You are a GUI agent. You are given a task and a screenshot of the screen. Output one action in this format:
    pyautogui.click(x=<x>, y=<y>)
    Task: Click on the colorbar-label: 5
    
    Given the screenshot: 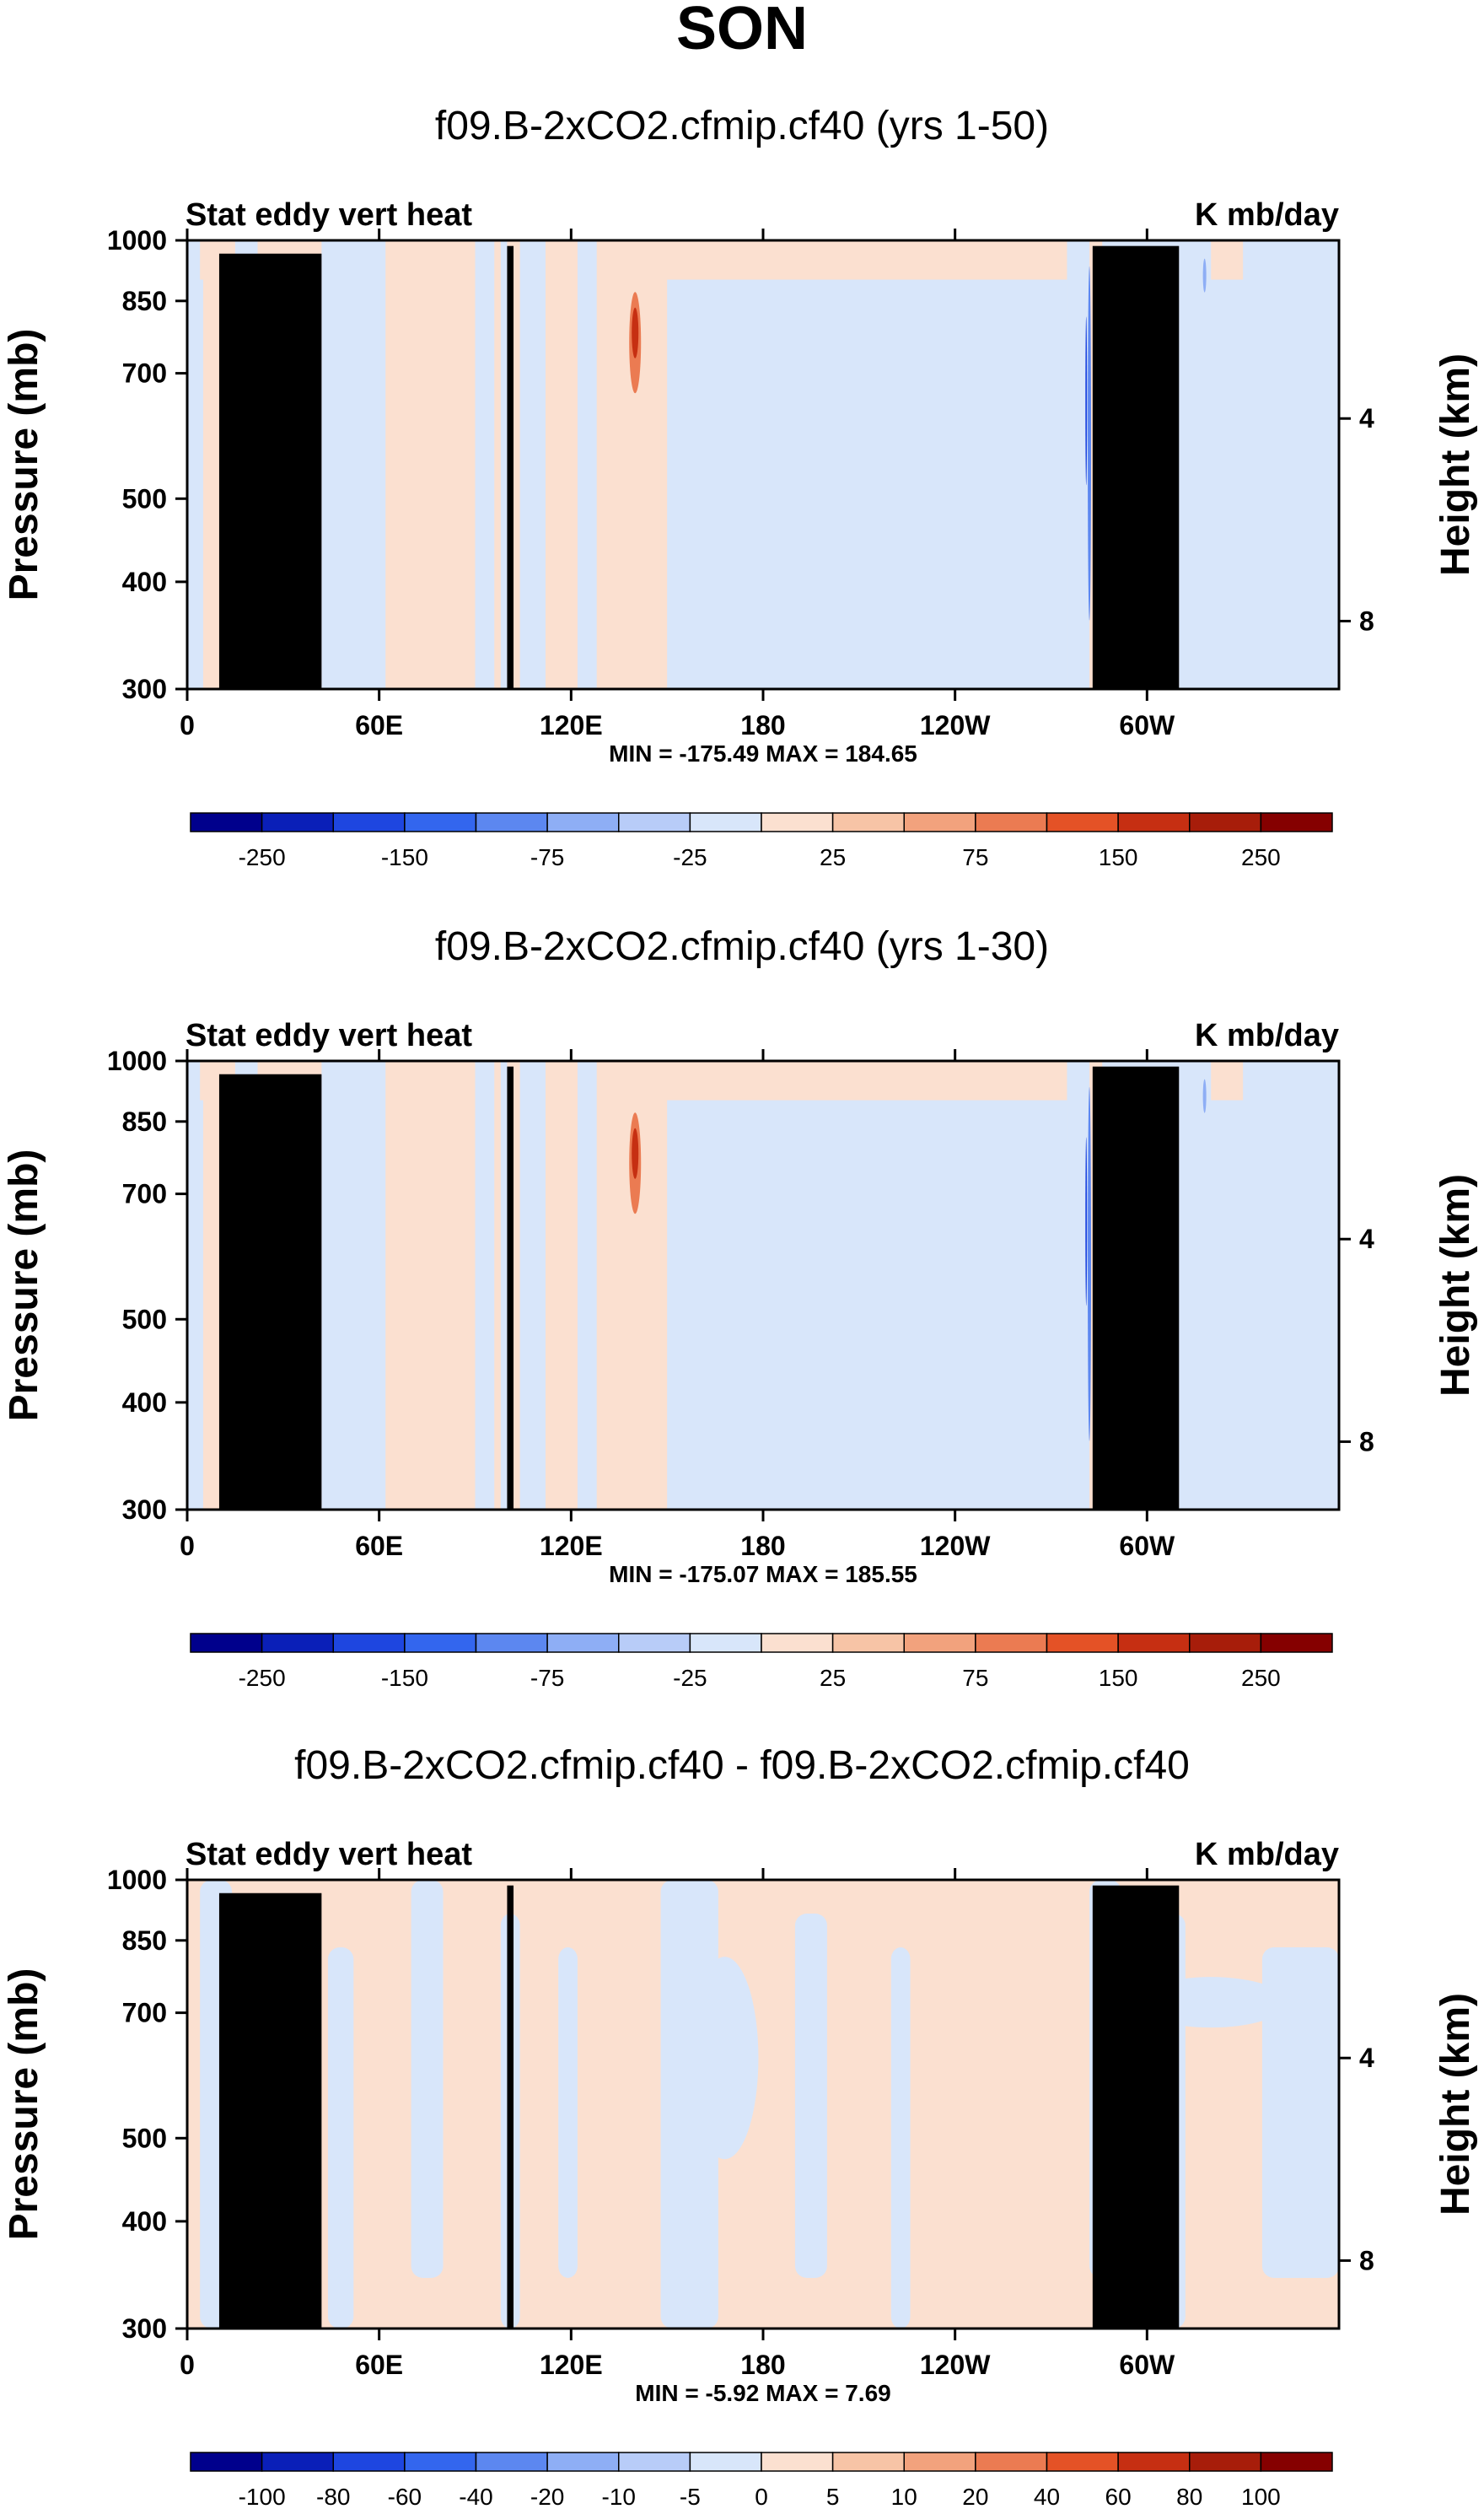 What is the action you would take?
    pyautogui.click(x=833, y=2496)
    